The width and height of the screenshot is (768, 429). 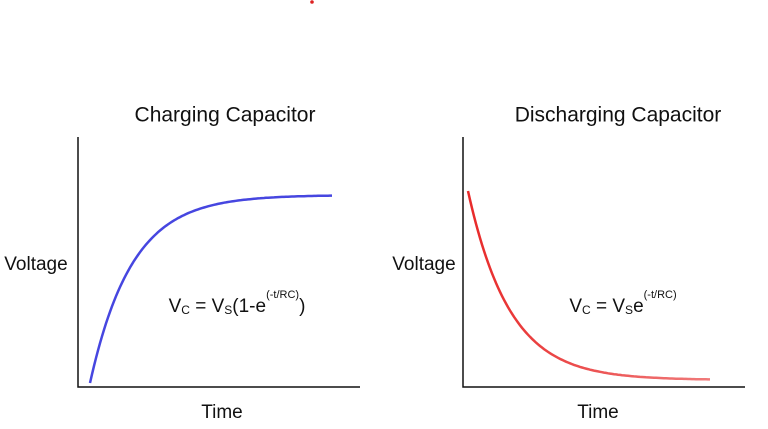 I want to click on formula: VC = VSe(-t/RC), so click(x=622, y=303).